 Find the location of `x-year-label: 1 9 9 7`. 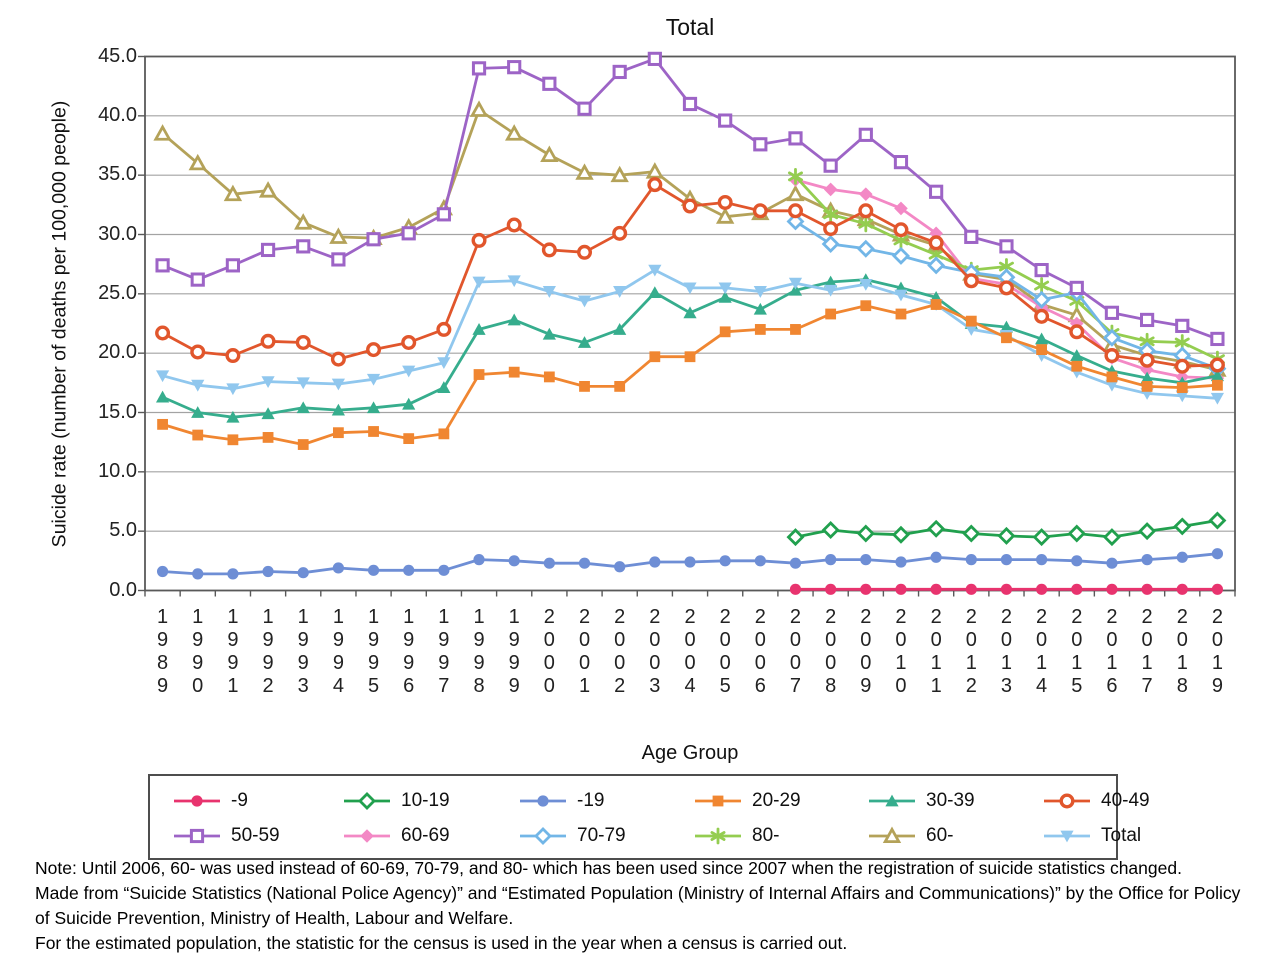

x-year-label: 1 9 9 7 is located at coordinates (444, 651).